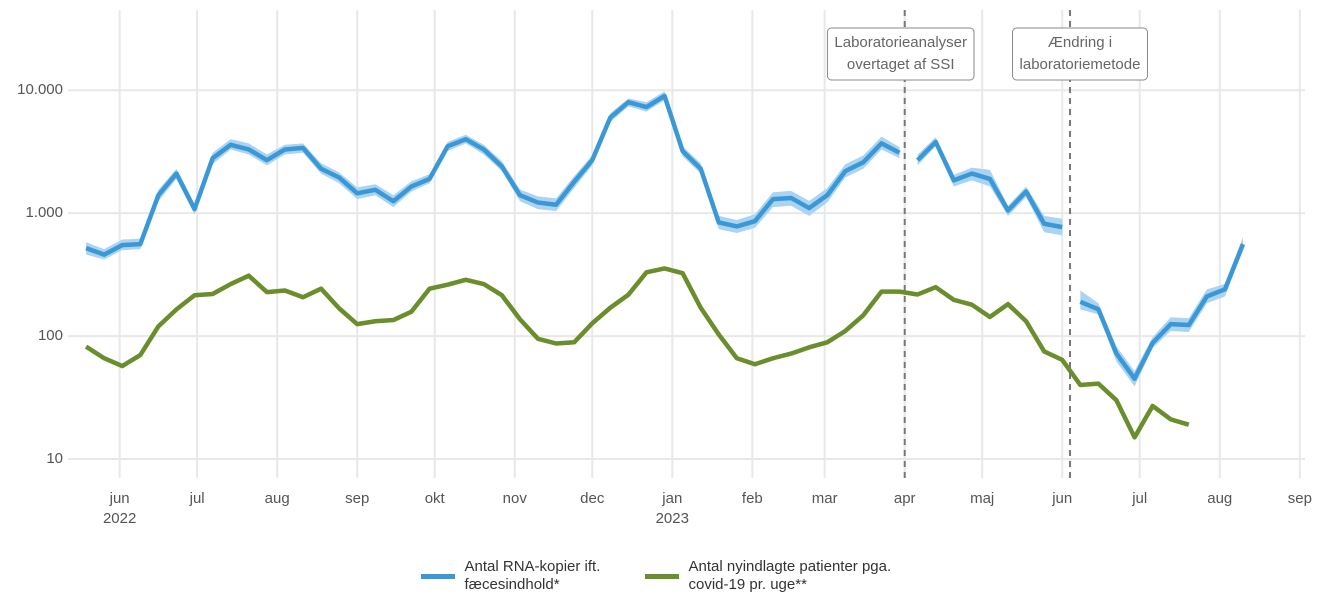 This screenshot has width=1319, height=600. I want to click on y-tick-label: 1.000, so click(44, 212).